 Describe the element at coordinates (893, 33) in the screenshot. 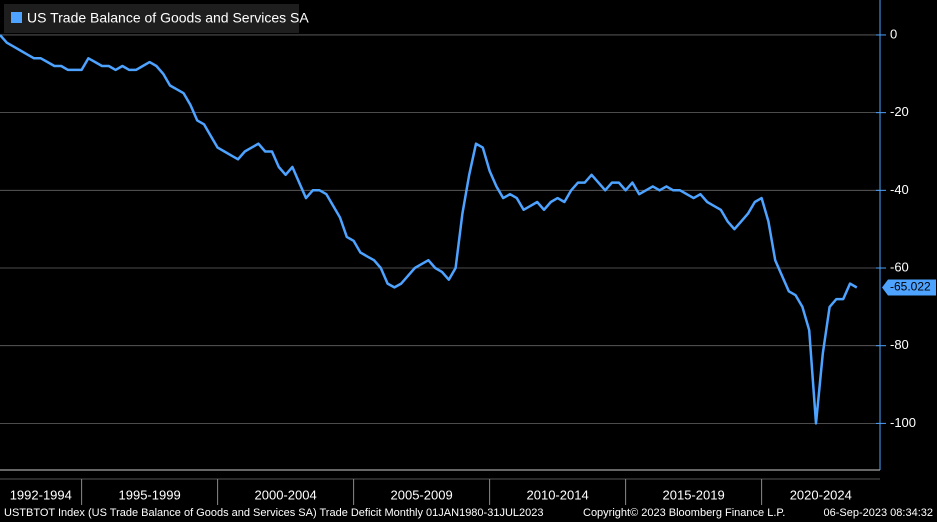

I see `y-tick-label: 0` at that location.